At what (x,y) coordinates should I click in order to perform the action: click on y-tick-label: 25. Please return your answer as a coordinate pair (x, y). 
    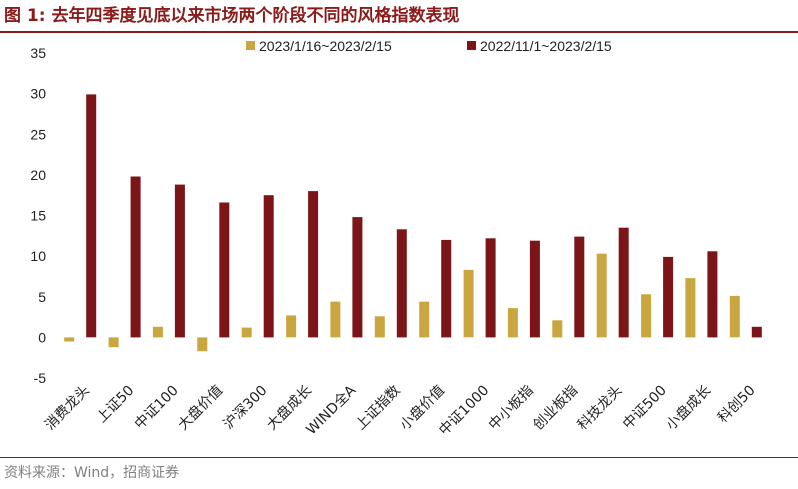
    Looking at the image, I should click on (38, 134).